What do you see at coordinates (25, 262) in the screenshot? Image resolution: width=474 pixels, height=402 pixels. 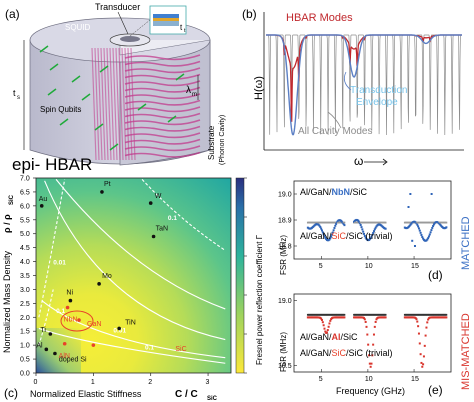 I see `y-tick-label: 4.0` at bounding box center [25, 262].